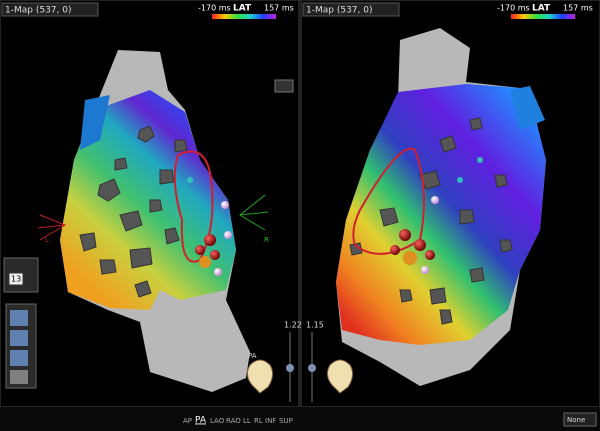 The width and height of the screenshot is (600, 431). Describe the element at coordinates (233, 421) in the screenshot. I see `view-button: RAO` at that location.